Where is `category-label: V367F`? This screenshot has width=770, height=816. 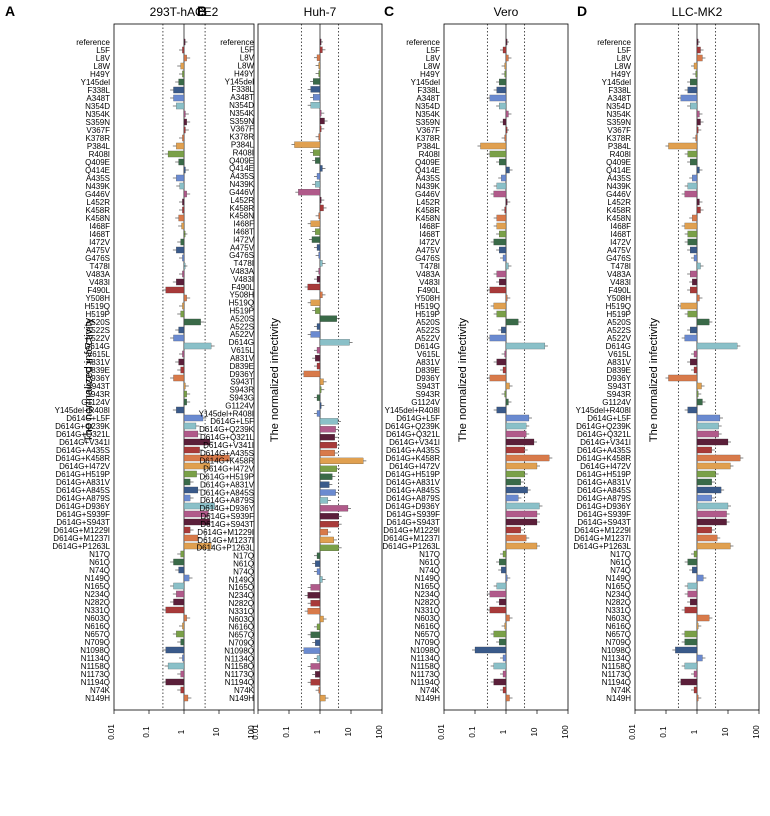
category-label: V367F is located at coordinates (242, 129).